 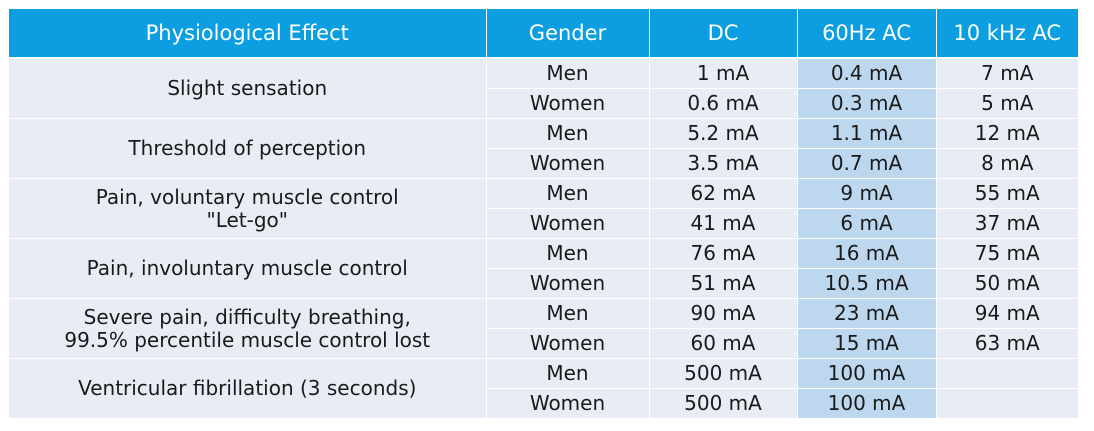 What do you see at coordinates (723, 163) in the screenshot?
I see `dc-cell: 3.5 mA` at bounding box center [723, 163].